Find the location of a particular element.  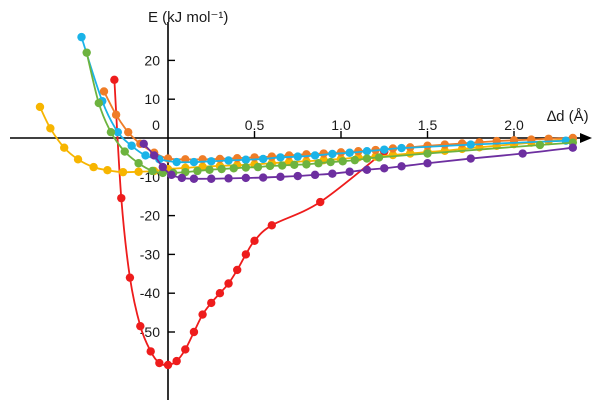

x-tick-label: 0 is located at coordinates (156, 125).